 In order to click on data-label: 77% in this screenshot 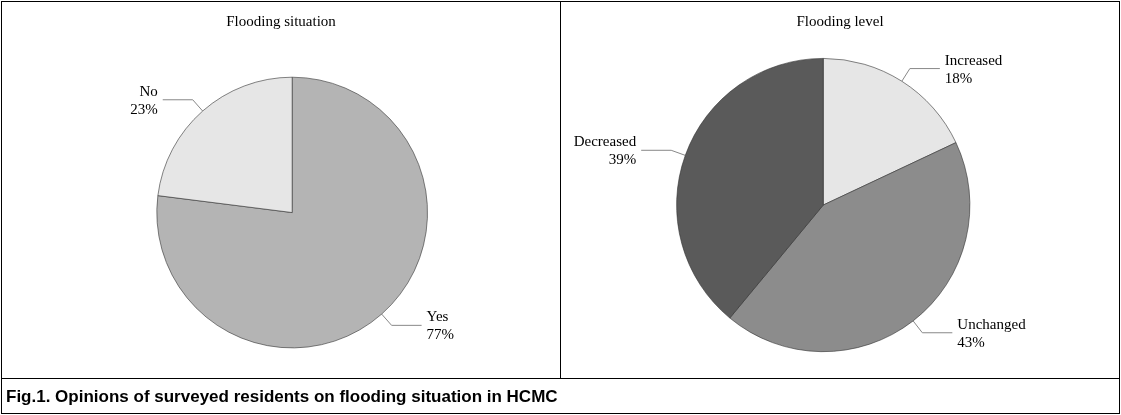, I will do `click(440, 334)`.